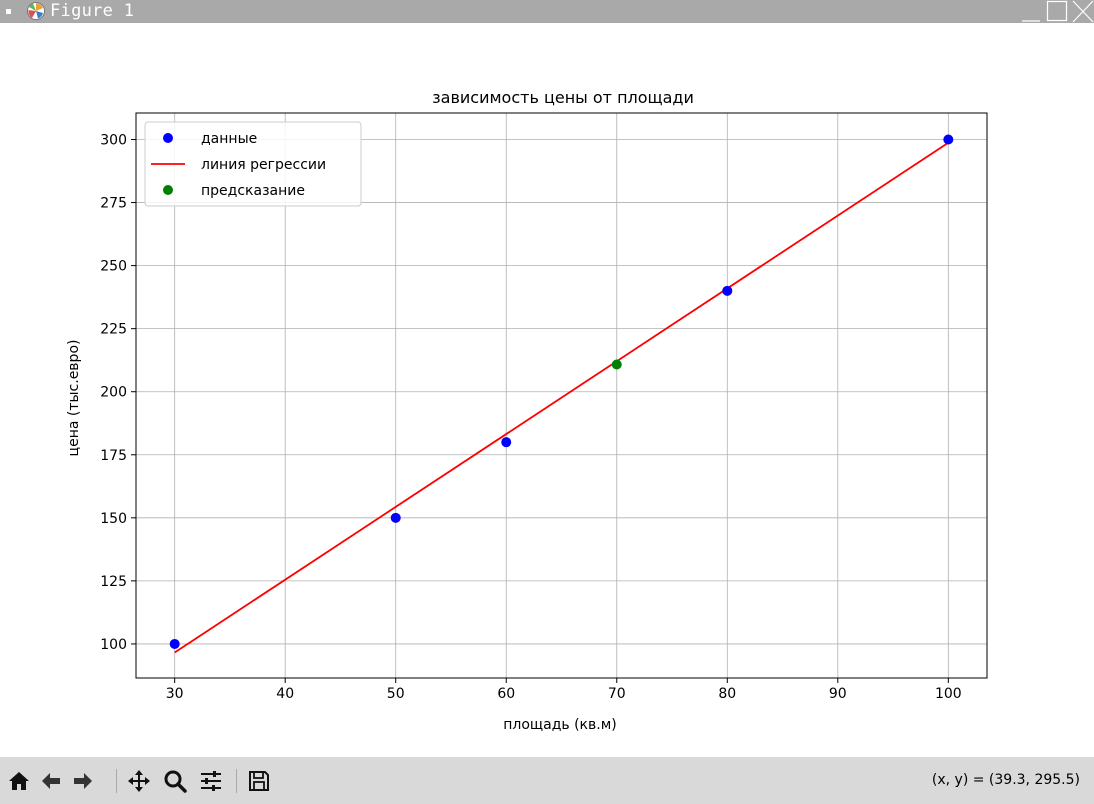 The image size is (1094, 804). What do you see at coordinates (113, 204) in the screenshot?
I see `y-tick-label: 275` at bounding box center [113, 204].